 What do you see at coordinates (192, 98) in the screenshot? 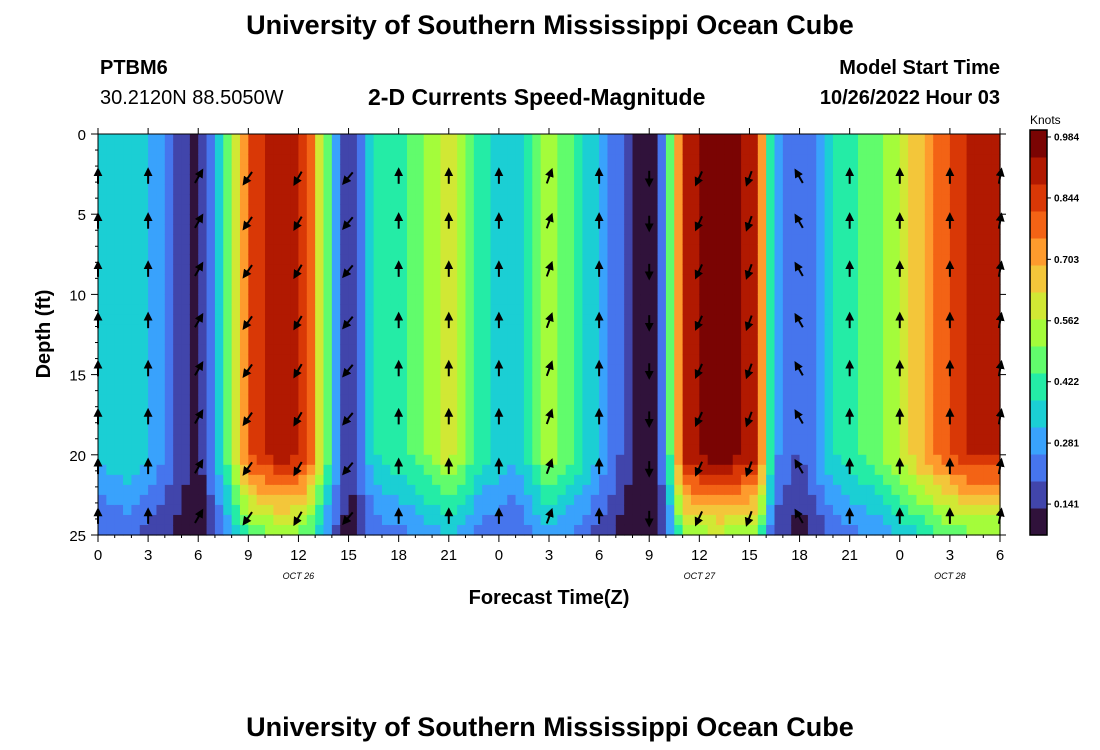
I see `station-coordinates: 30.2120N 88.5050W` at bounding box center [192, 98].